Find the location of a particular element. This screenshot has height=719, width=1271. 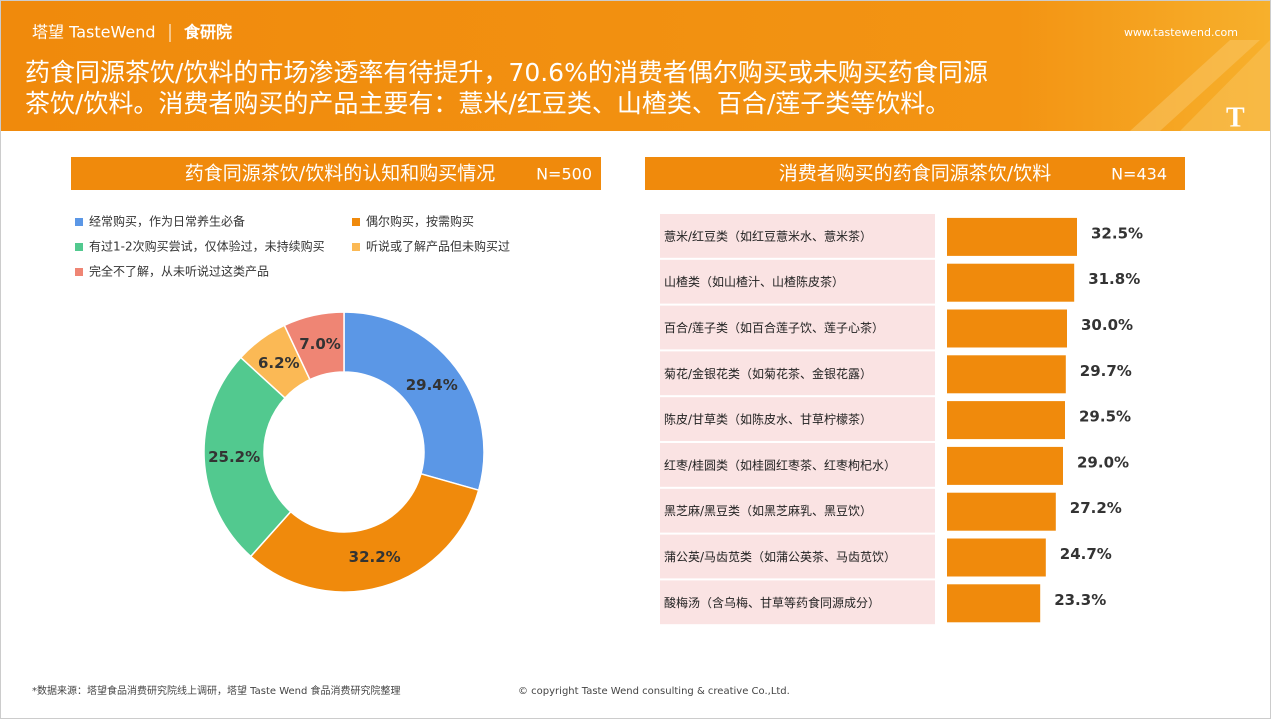

legend-label: 经常购买，作为日常养生必备 is located at coordinates (167, 221).